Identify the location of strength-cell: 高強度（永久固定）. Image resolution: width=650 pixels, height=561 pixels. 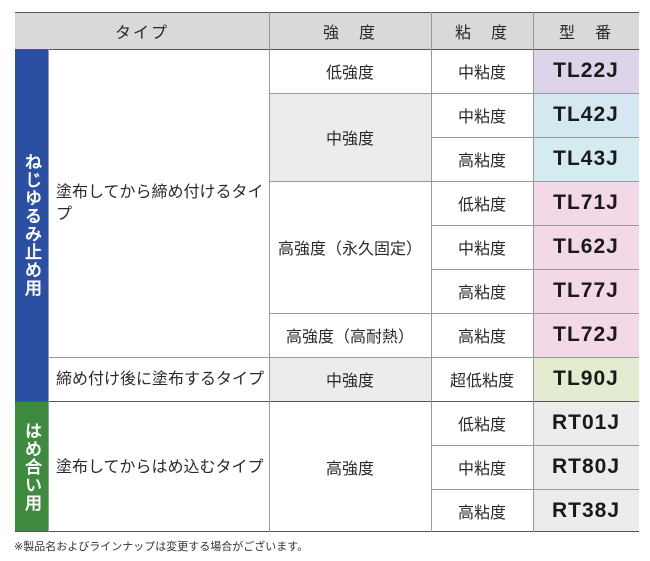
(350, 247).